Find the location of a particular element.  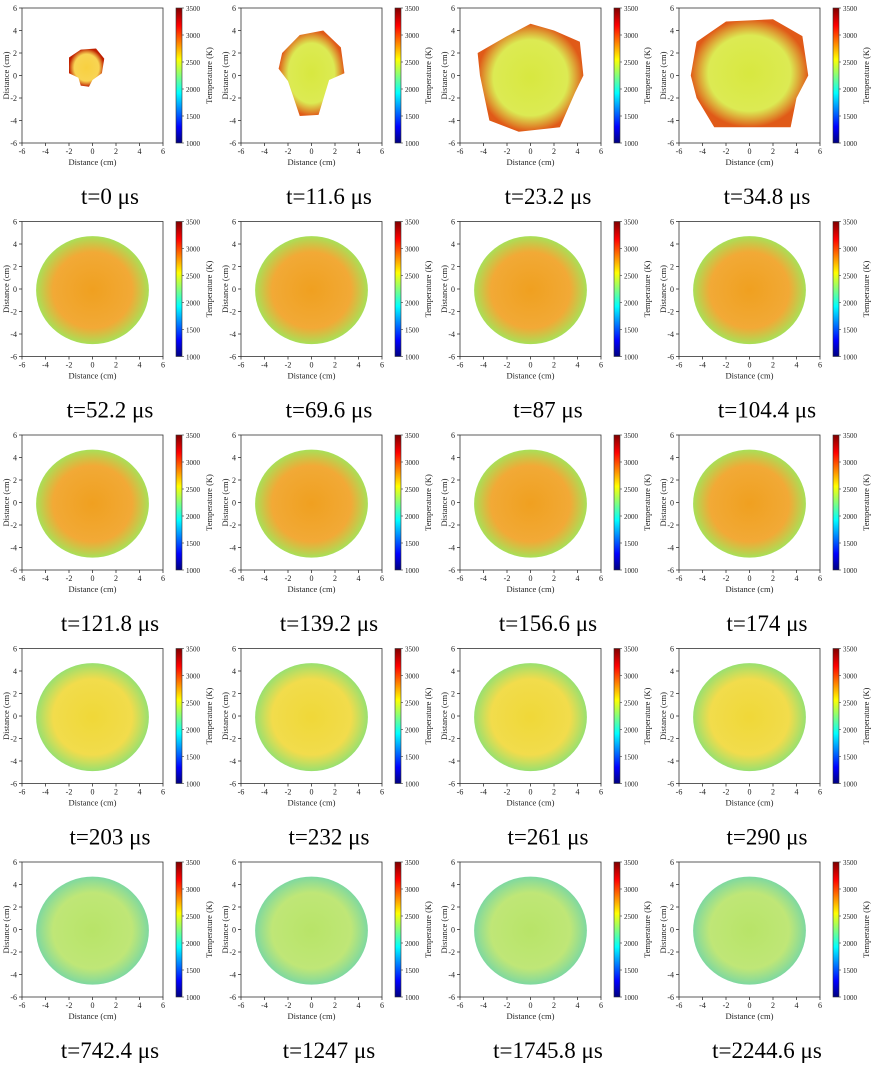

panel-caption: t=139.2 μs is located at coordinates (329, 623).